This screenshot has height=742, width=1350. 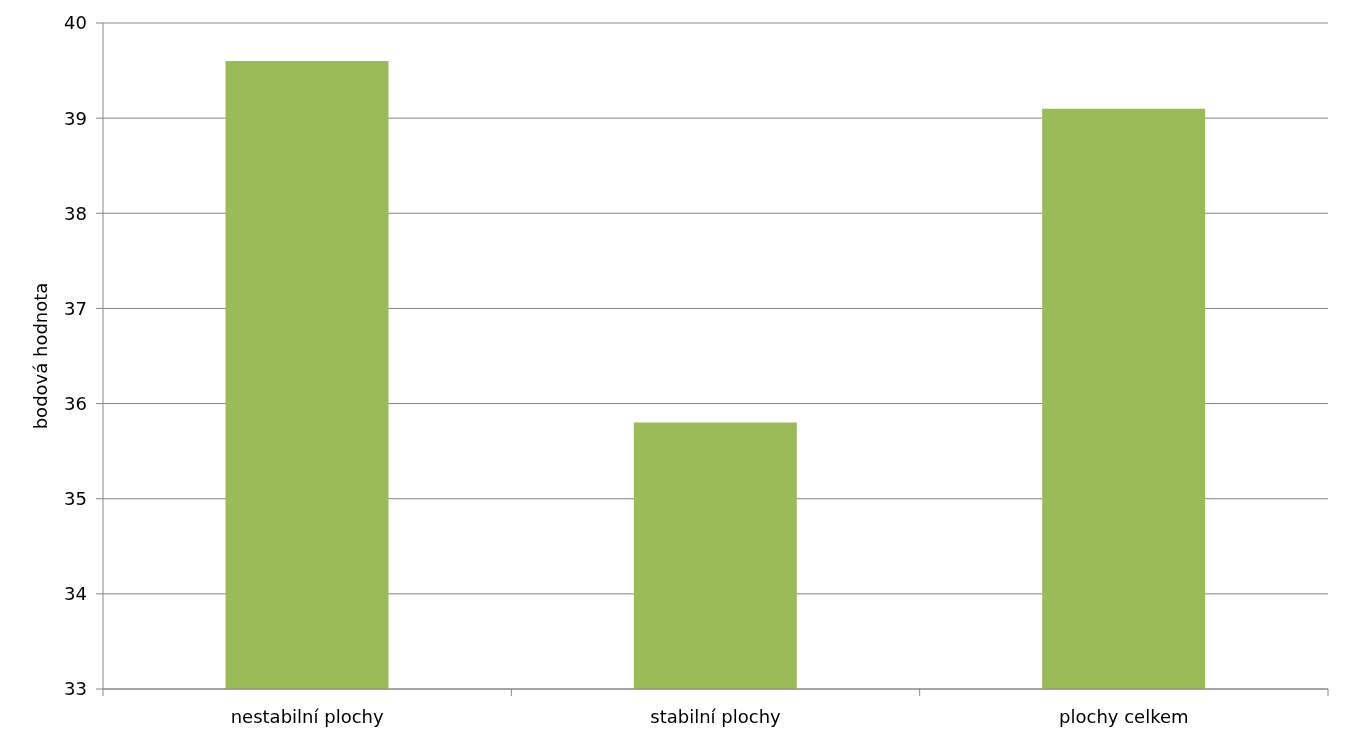 What do you see at coordinates (307, 716) in the screenshot?
I see `x-tick-label: nestabilní plochy` at bounding box center [307, 716].